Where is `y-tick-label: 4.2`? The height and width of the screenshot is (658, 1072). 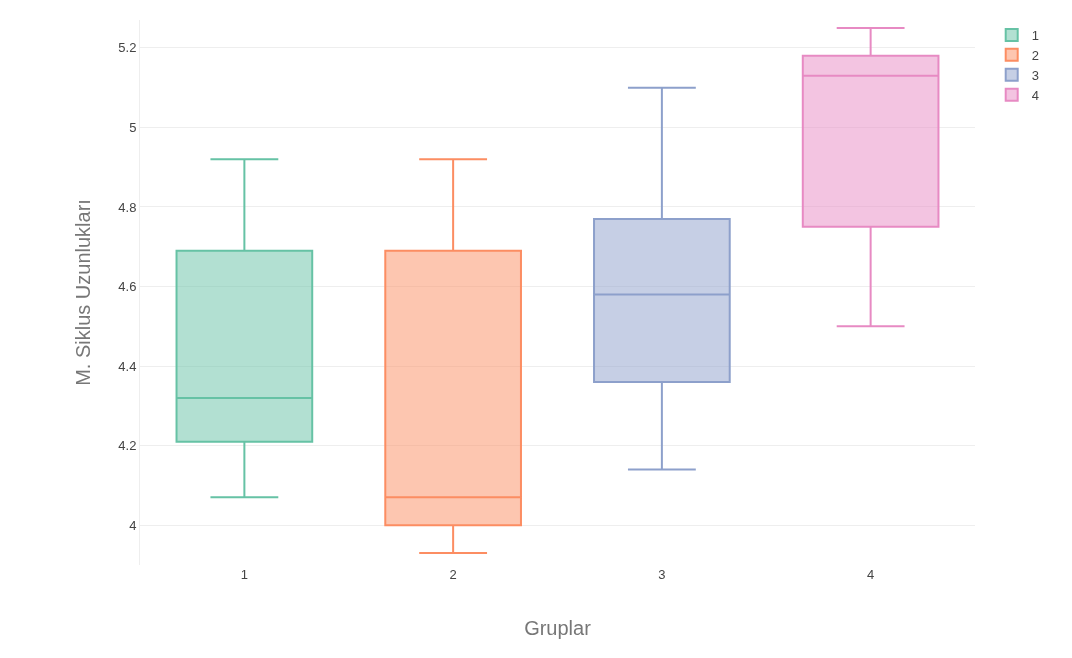
y-tick-label: 4.2 is located at coordinates (127, 446).